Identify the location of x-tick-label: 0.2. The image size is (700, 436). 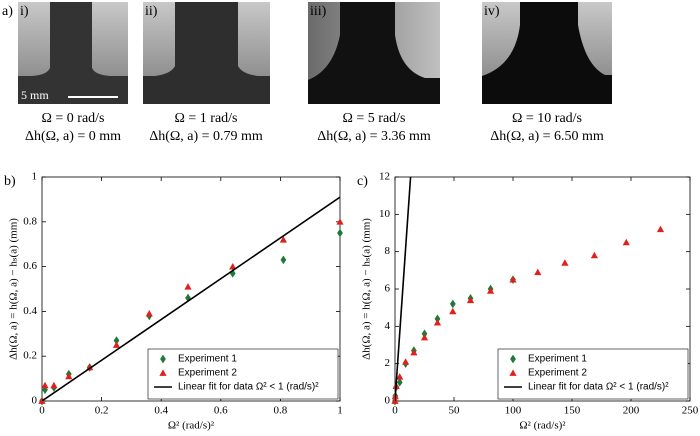
(102, 411).